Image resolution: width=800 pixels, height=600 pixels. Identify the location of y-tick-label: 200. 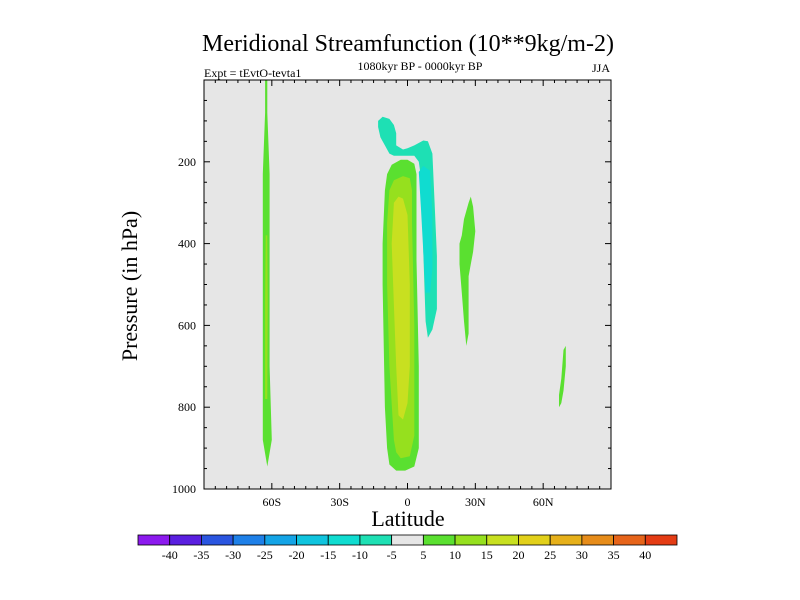
(187, 162).